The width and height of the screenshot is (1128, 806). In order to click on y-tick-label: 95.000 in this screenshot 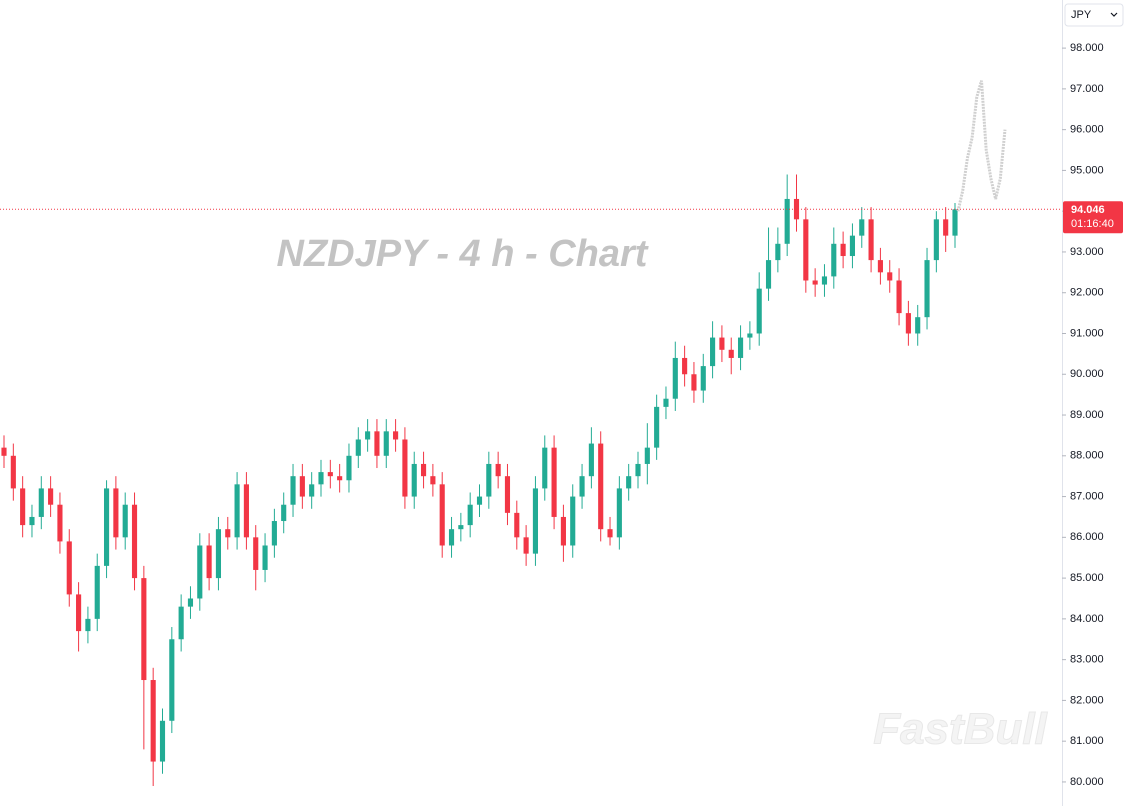, I will do `click(1087, 170)`.